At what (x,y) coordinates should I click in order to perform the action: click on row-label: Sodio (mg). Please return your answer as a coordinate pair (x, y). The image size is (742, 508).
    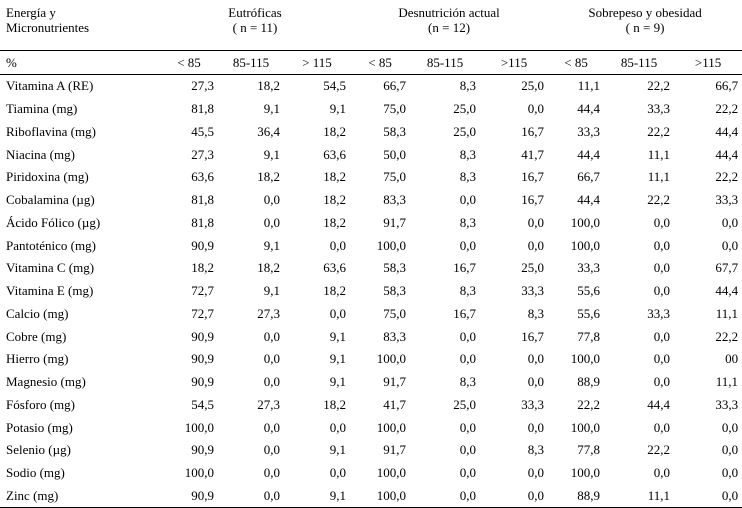
    Looking at the image, I should click on (35, 473).